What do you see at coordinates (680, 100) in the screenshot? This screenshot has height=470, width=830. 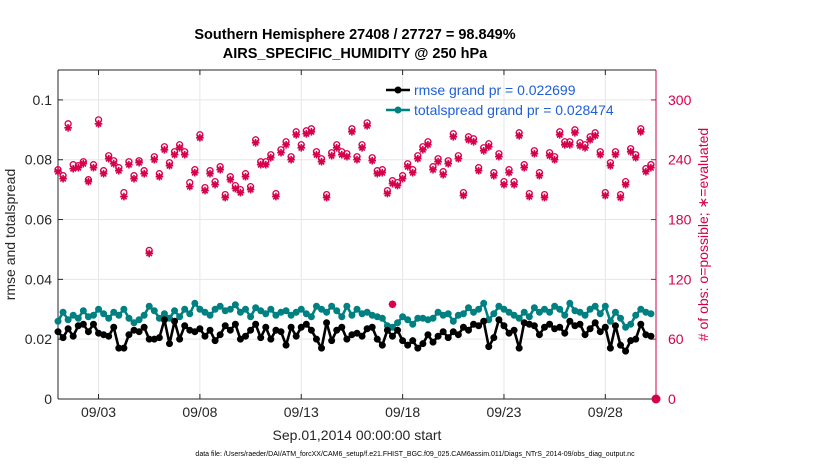 I see `y-right-tick-label: 300` at bounding box center [680, 100].